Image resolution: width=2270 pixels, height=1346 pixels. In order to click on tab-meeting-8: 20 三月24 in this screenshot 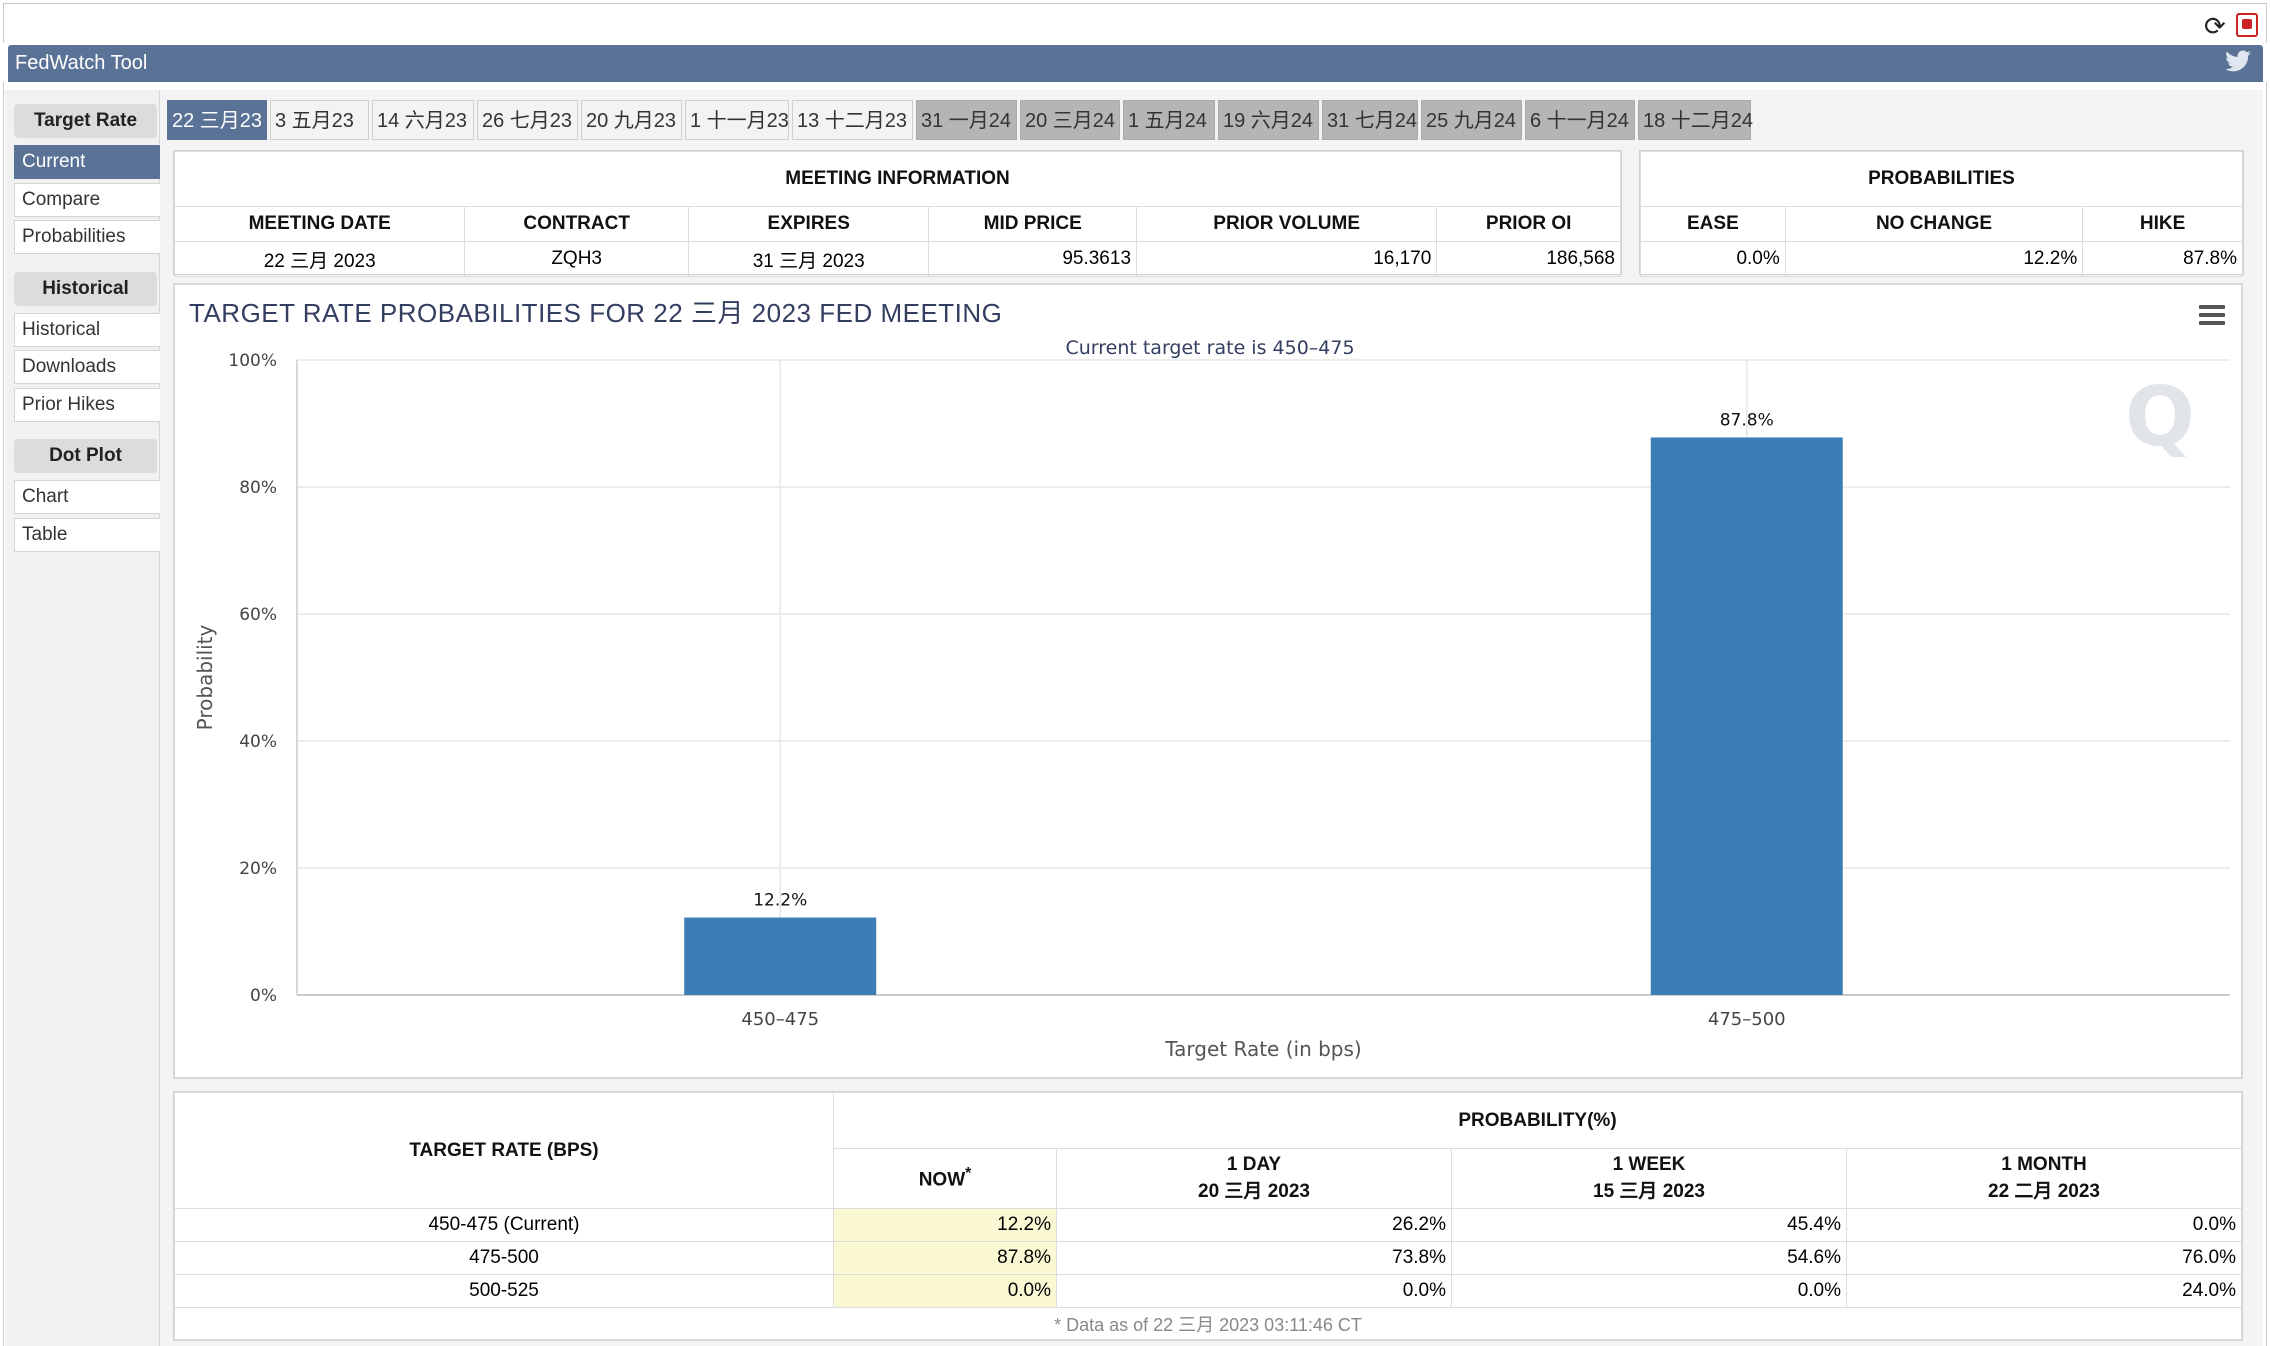, I will do `click(1070, 120)`.